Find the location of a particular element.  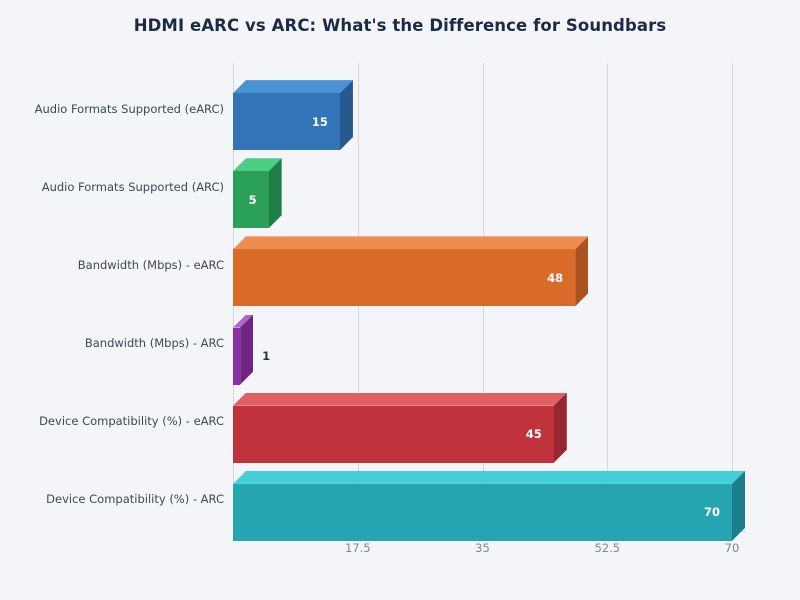

x-tick-label: 35 is located at coordinates (482, 548).